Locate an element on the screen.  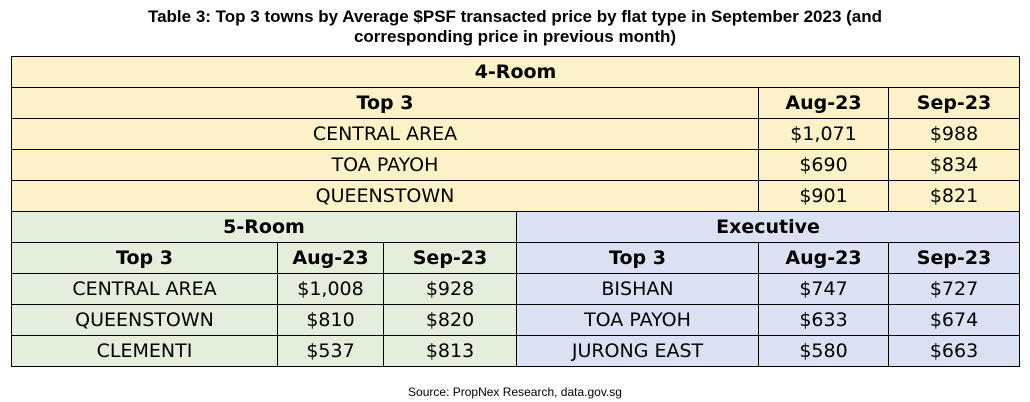
five-room-sep: $813 is located at coordinates (450, 351).